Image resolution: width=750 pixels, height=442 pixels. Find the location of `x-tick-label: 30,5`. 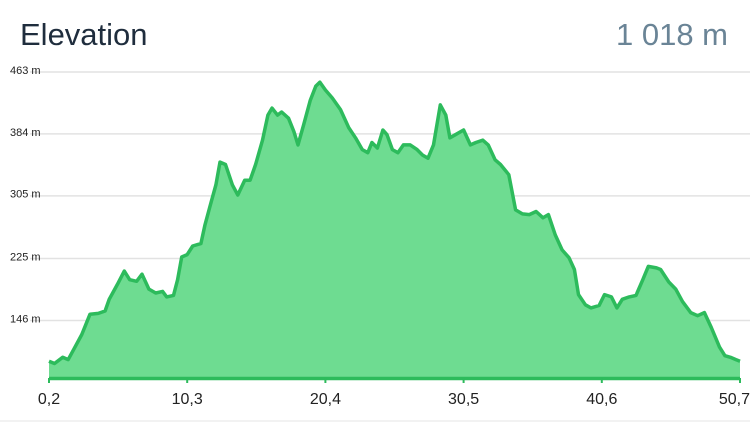

x-tick-label: 30,5 is located at coordinates (463, 399).